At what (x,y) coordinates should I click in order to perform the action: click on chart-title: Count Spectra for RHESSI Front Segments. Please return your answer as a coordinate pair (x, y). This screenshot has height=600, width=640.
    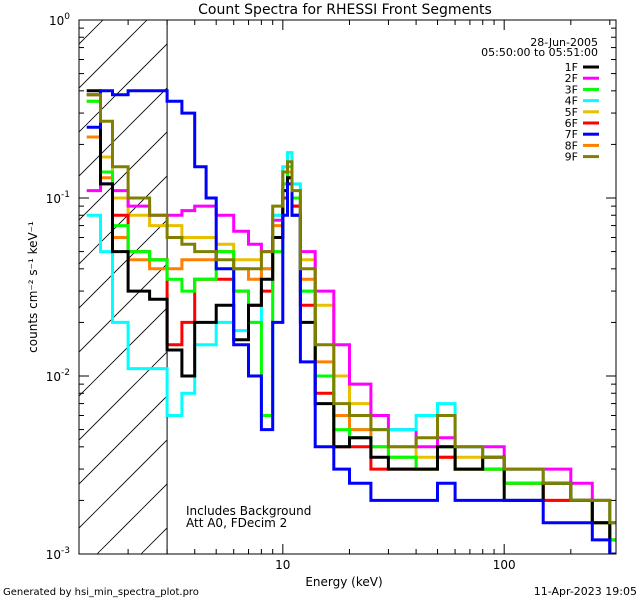
    Looking at the image, I should click on (345, 10).